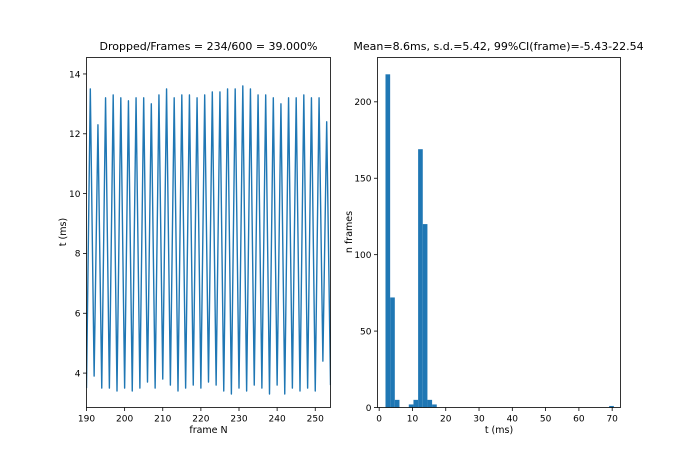 The image size is (690, 459). I want to click on histogram-x-ticks: 0 10 20 30 40 50 60 70, so click(497, 416).